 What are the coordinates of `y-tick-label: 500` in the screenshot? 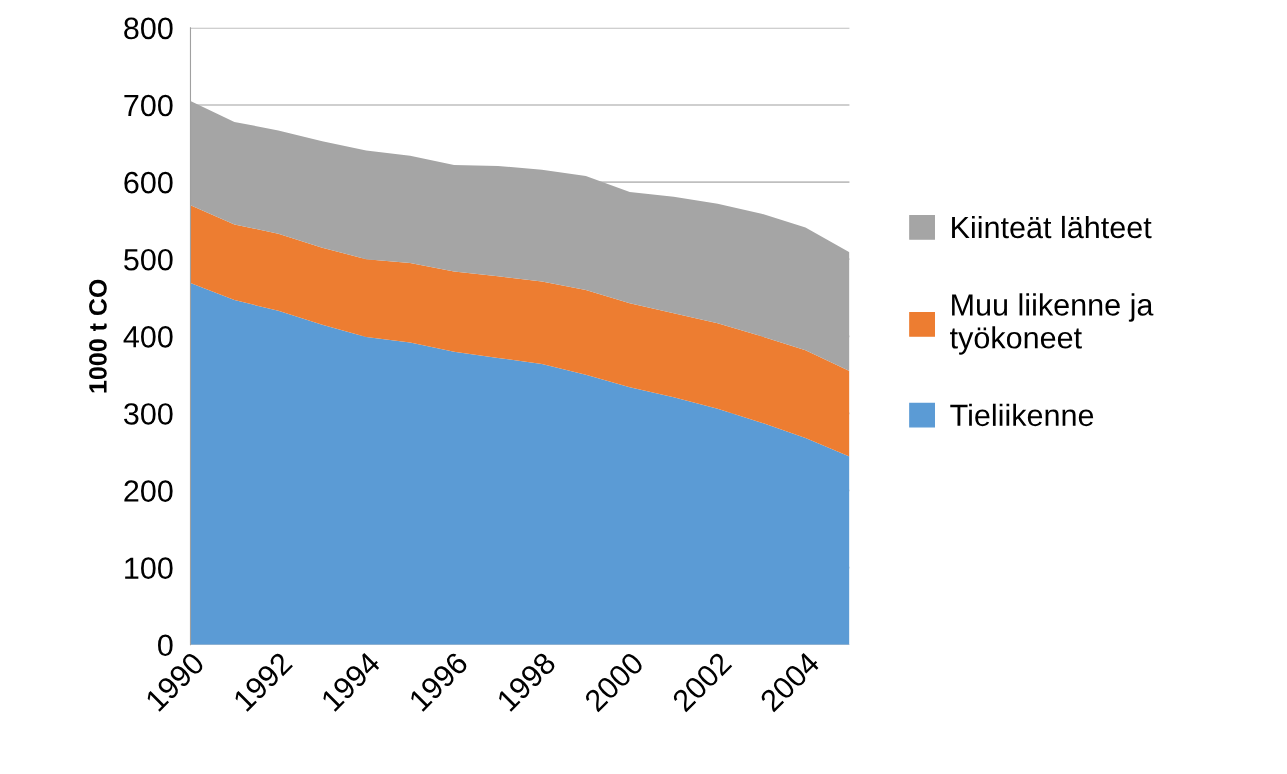 It's located at (148, 259).